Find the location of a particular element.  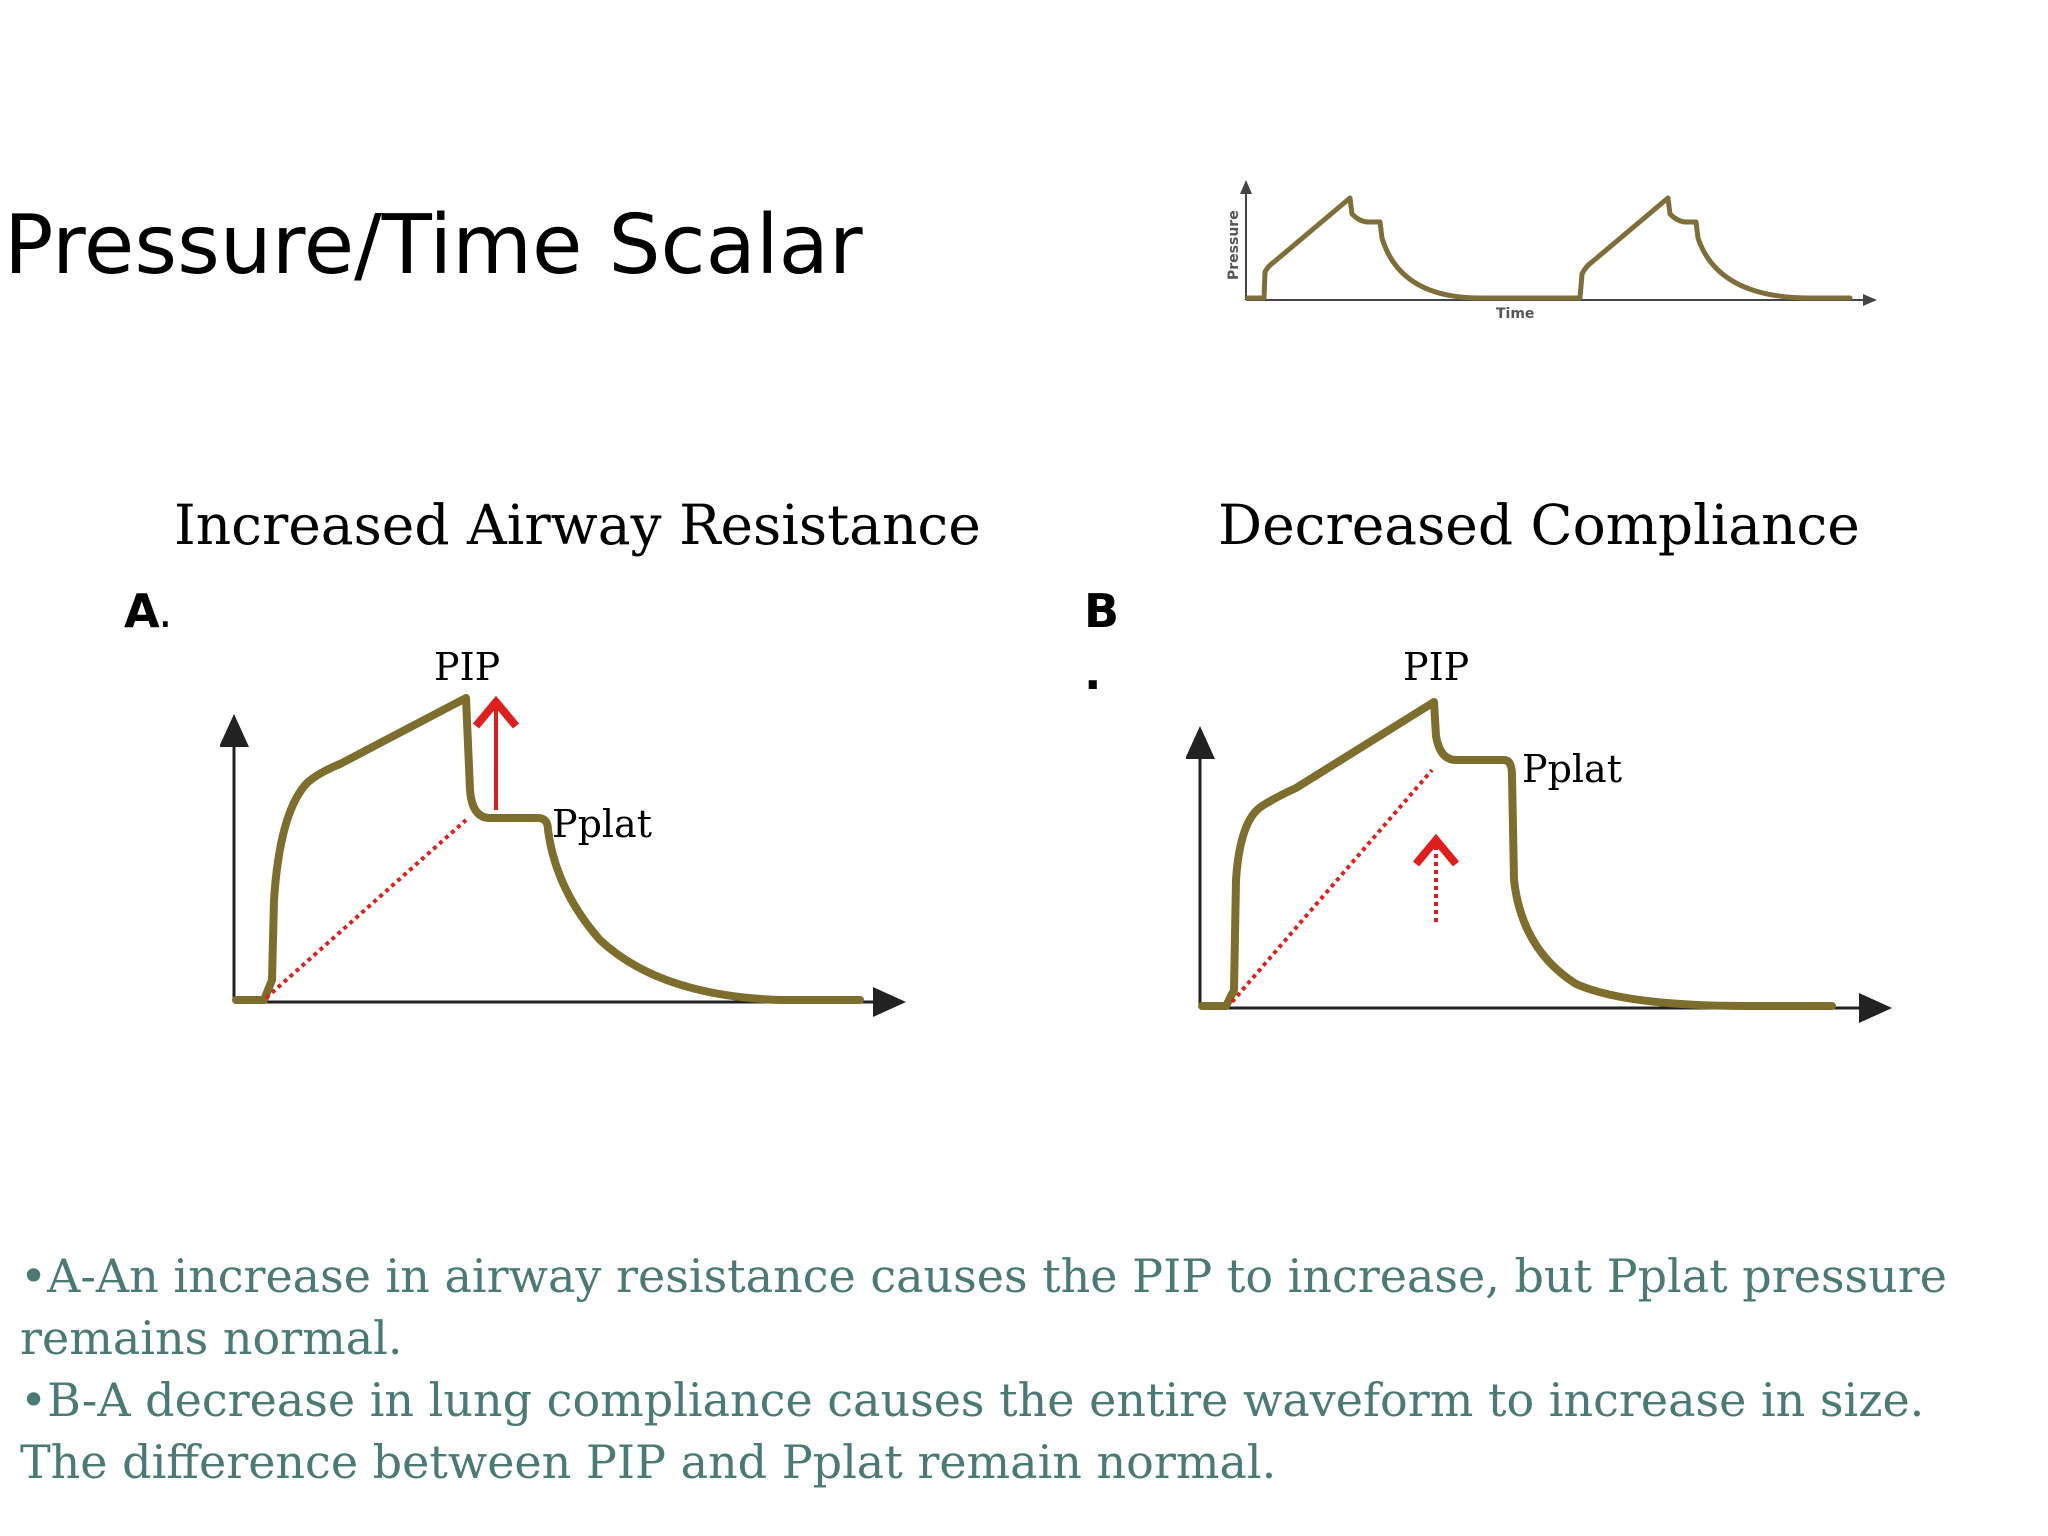

panel-b-waveform-diagram is located at coordinates (1539, 860).